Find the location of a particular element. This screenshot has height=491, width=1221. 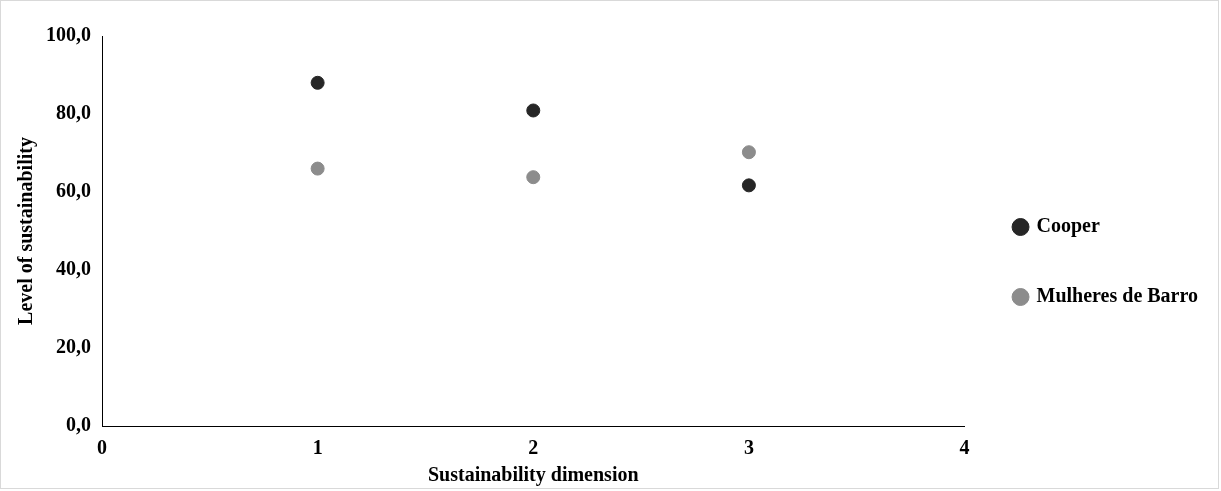

legend-label: Cooper is located at coordinates (1068, 226).